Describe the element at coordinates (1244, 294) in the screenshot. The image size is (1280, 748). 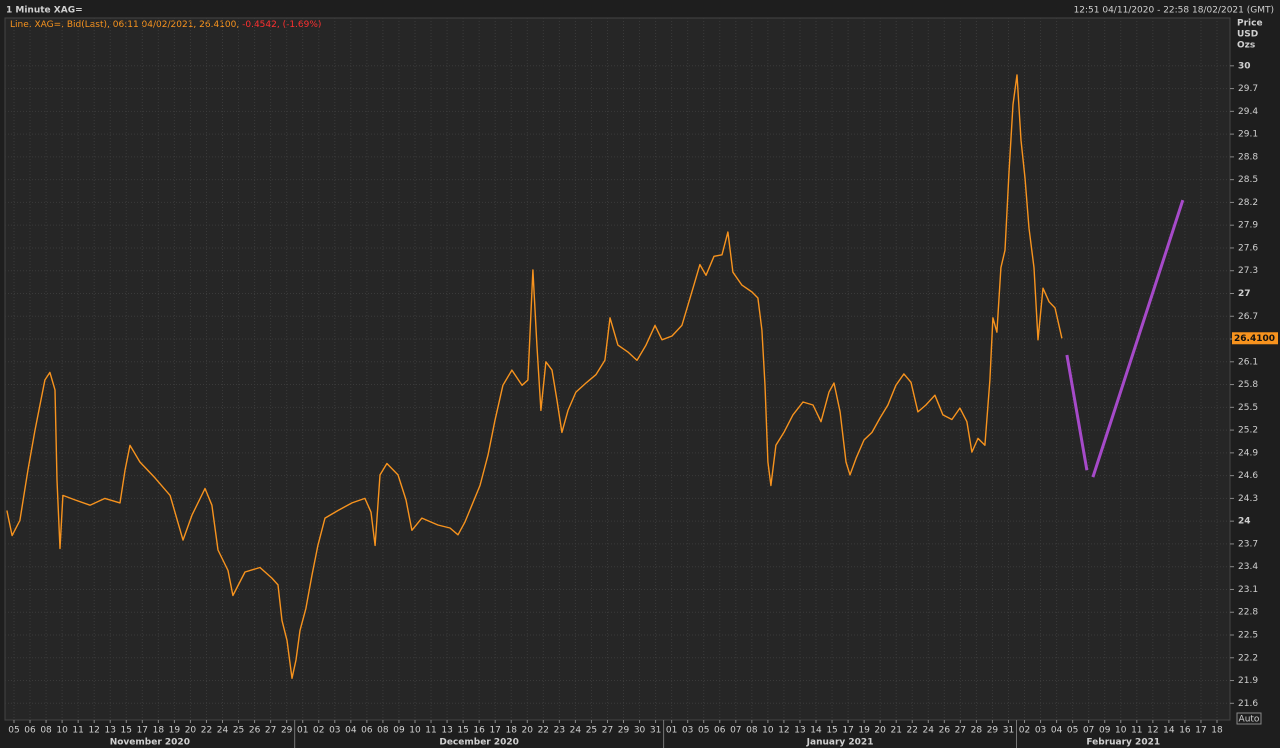
I see `y-tick-label: 27` at that location.